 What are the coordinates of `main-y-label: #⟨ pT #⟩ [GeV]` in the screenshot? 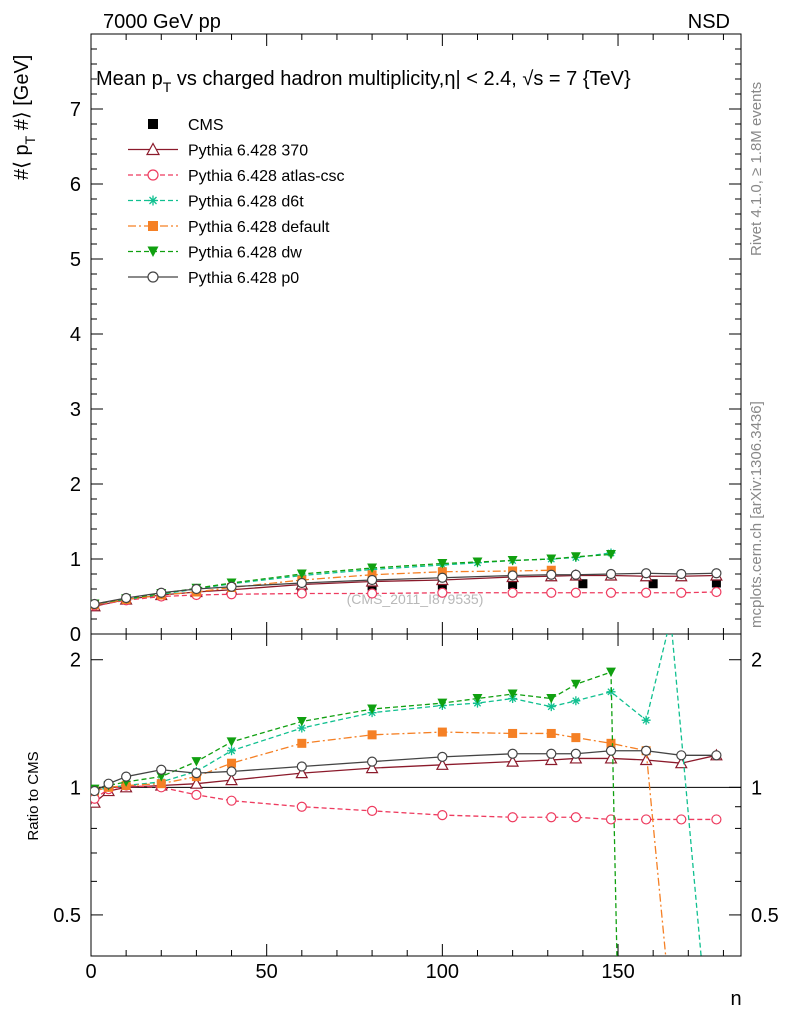 It's located at (24, 117).